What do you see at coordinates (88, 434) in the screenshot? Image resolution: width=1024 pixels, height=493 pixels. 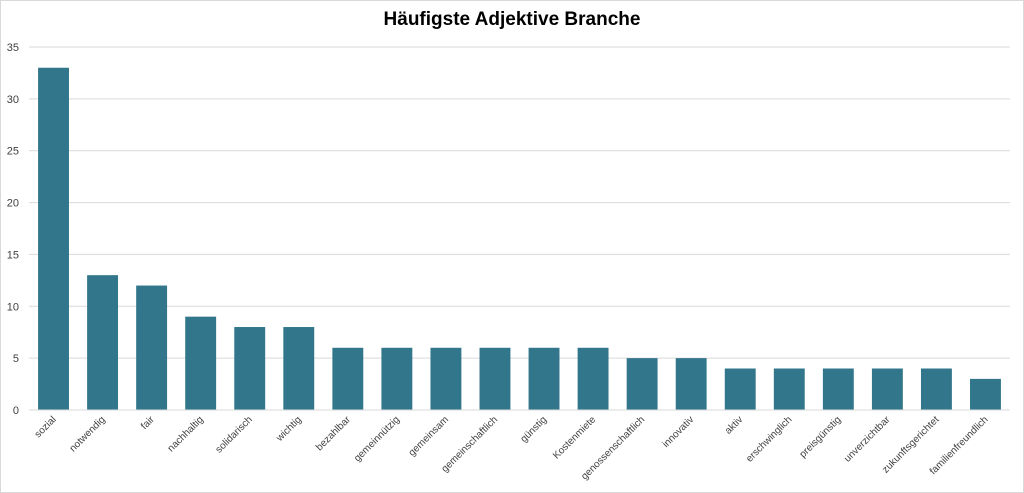 I see `x-tick-label: notwendig` at bounding box center [88, 434].